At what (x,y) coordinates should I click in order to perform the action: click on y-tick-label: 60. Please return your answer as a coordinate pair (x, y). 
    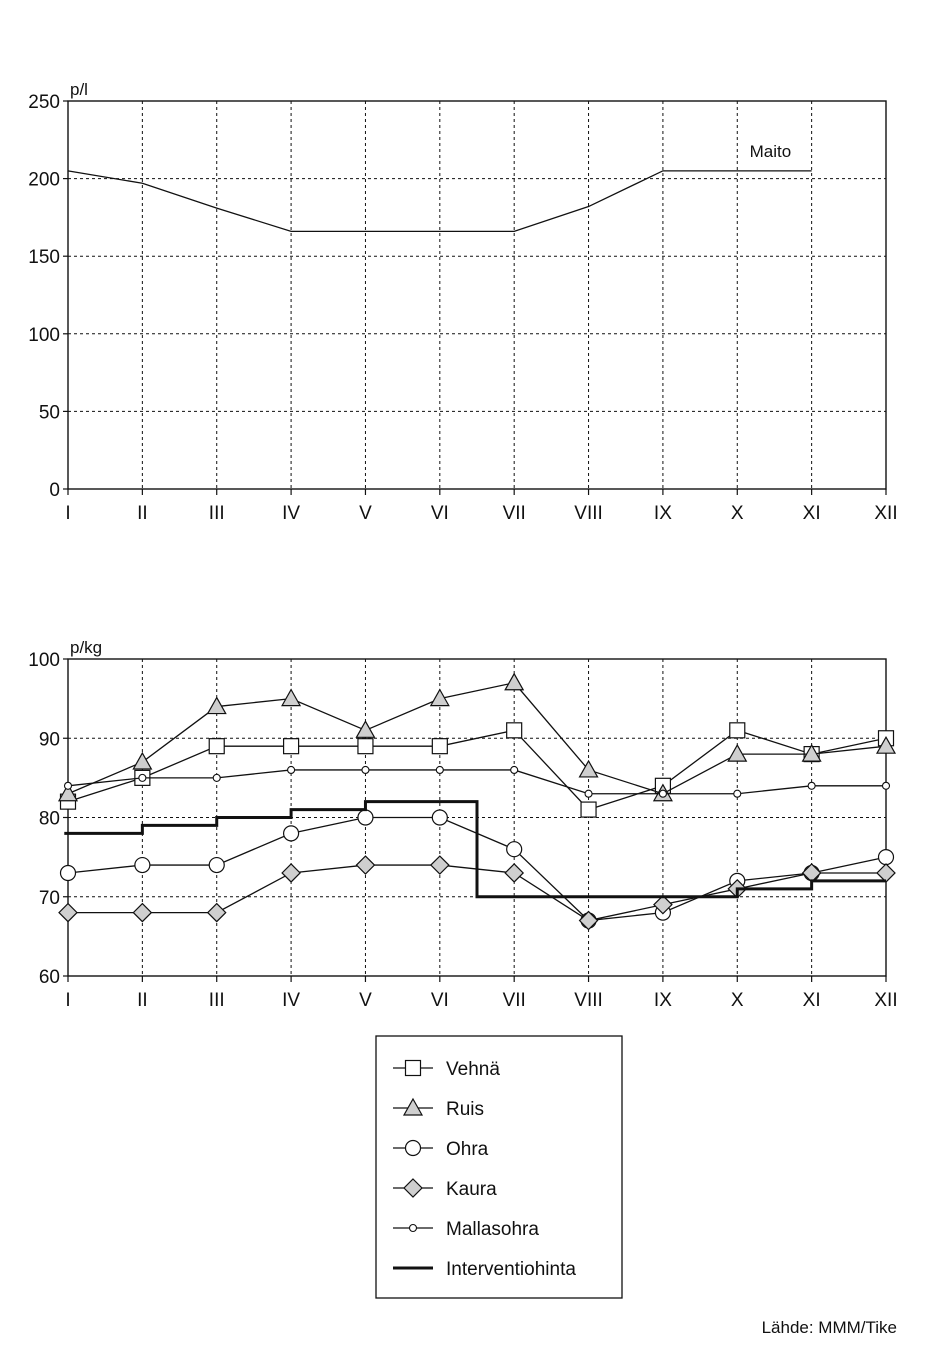
    Looking at the image, I should click on (49, 977).